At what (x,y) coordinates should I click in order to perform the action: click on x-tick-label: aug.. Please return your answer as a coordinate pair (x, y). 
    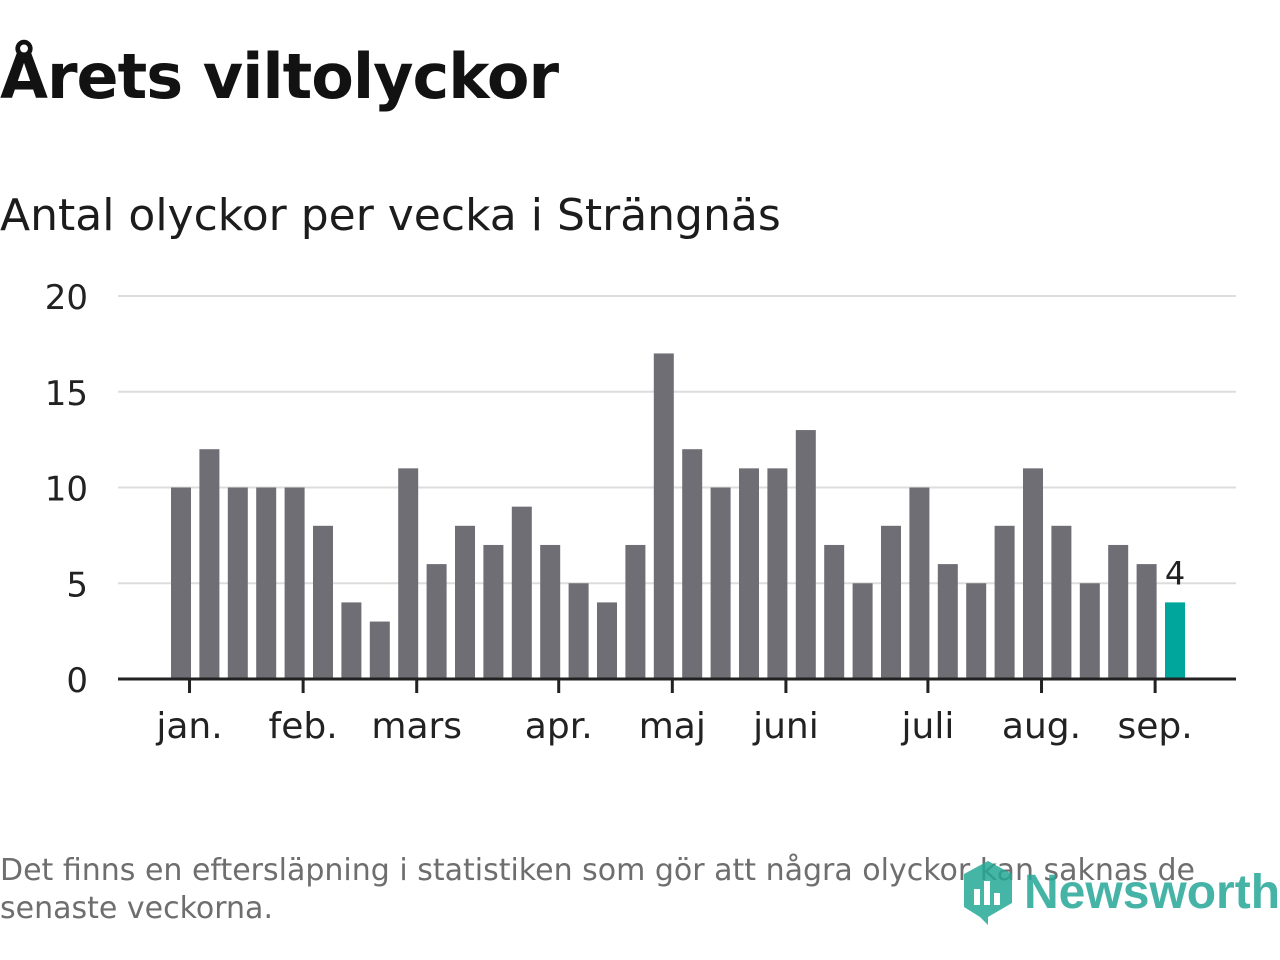
    Looking at the image, I should click on (1041, 726).